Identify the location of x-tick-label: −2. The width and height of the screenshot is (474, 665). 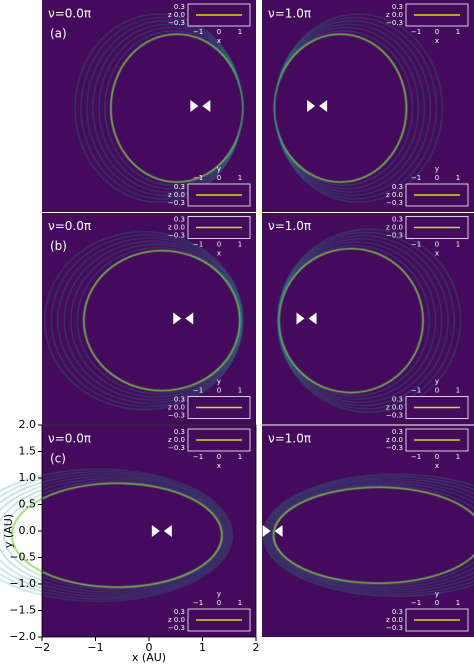
(42, 647).